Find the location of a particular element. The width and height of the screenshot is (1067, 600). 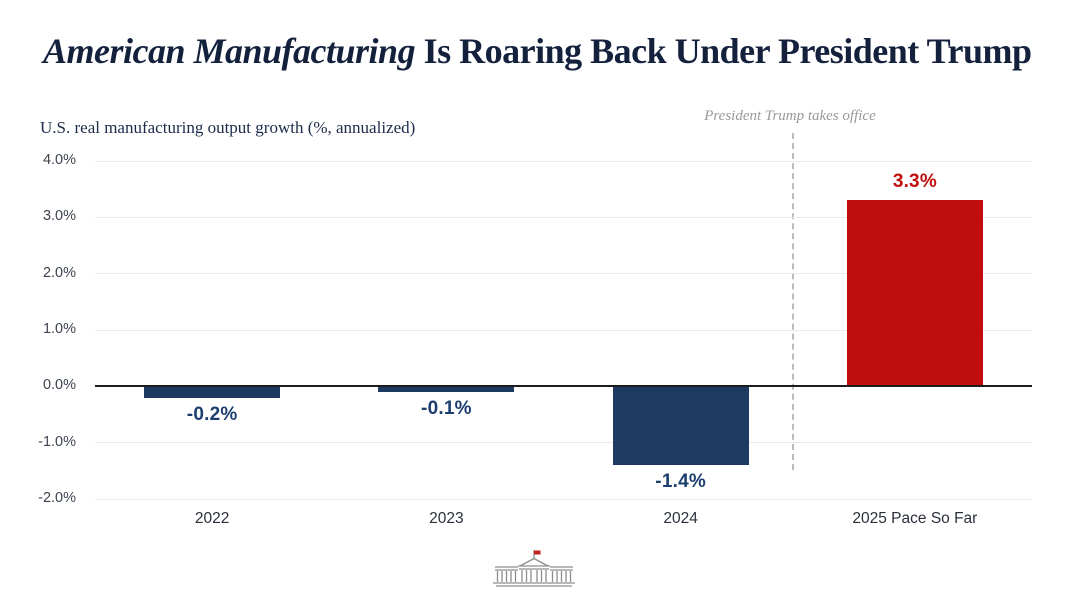

x-axis-category-label: 2025 Pace So Far is located at coordinates (915, 518).